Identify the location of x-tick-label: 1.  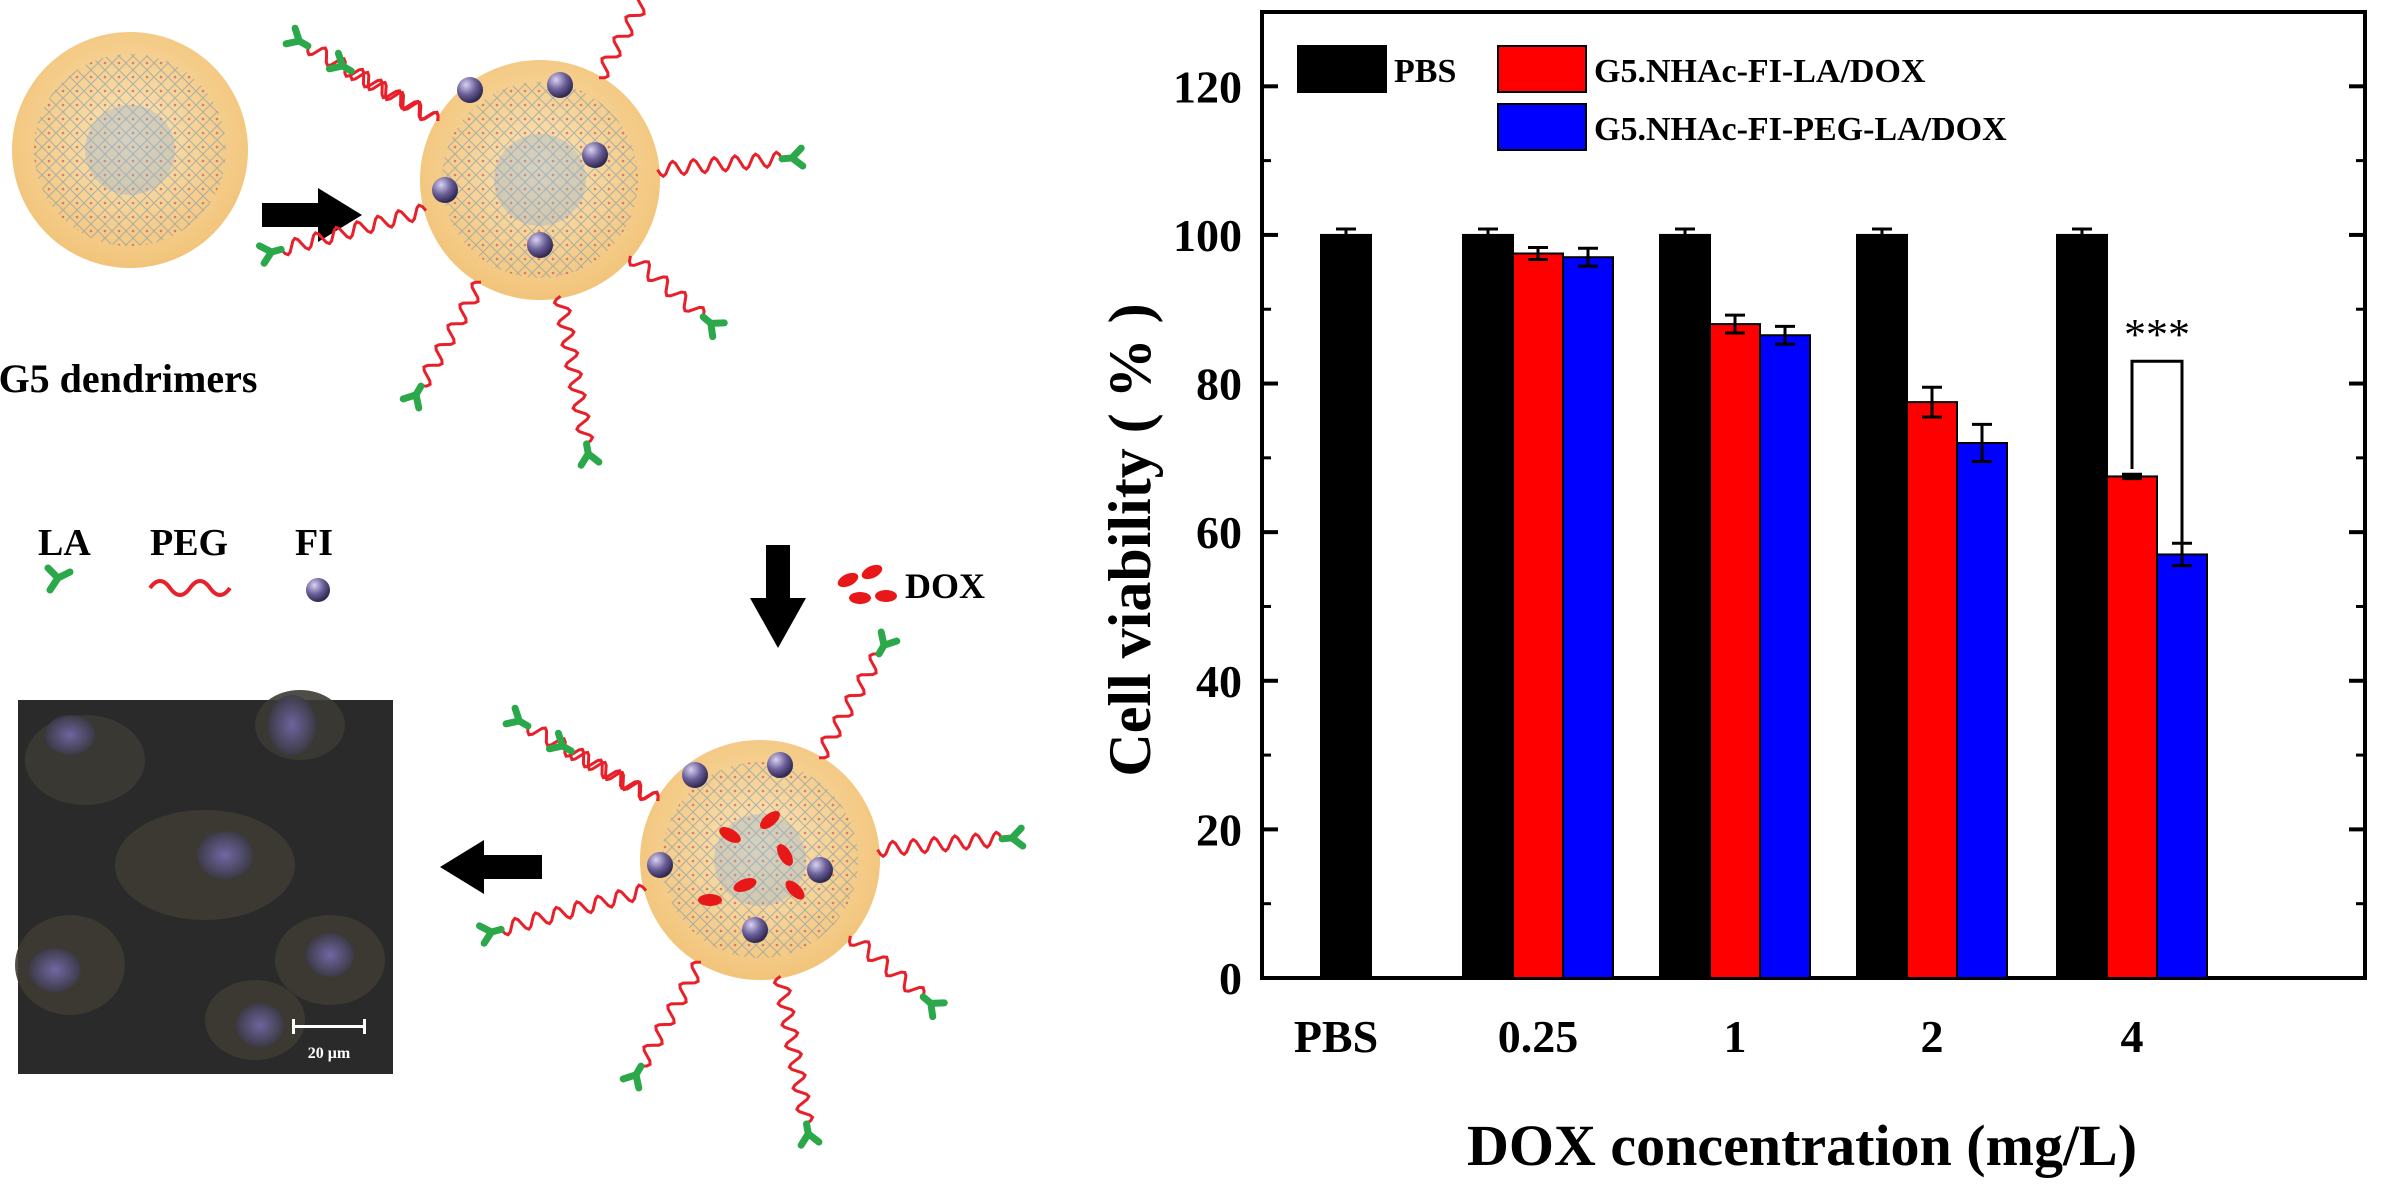
(1735, 1036).